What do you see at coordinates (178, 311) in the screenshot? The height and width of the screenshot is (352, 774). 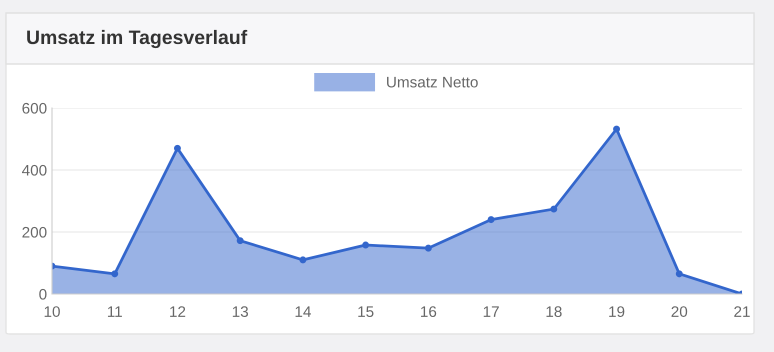 I see `x-tick-label: 12` at bounding box center [178, 311].